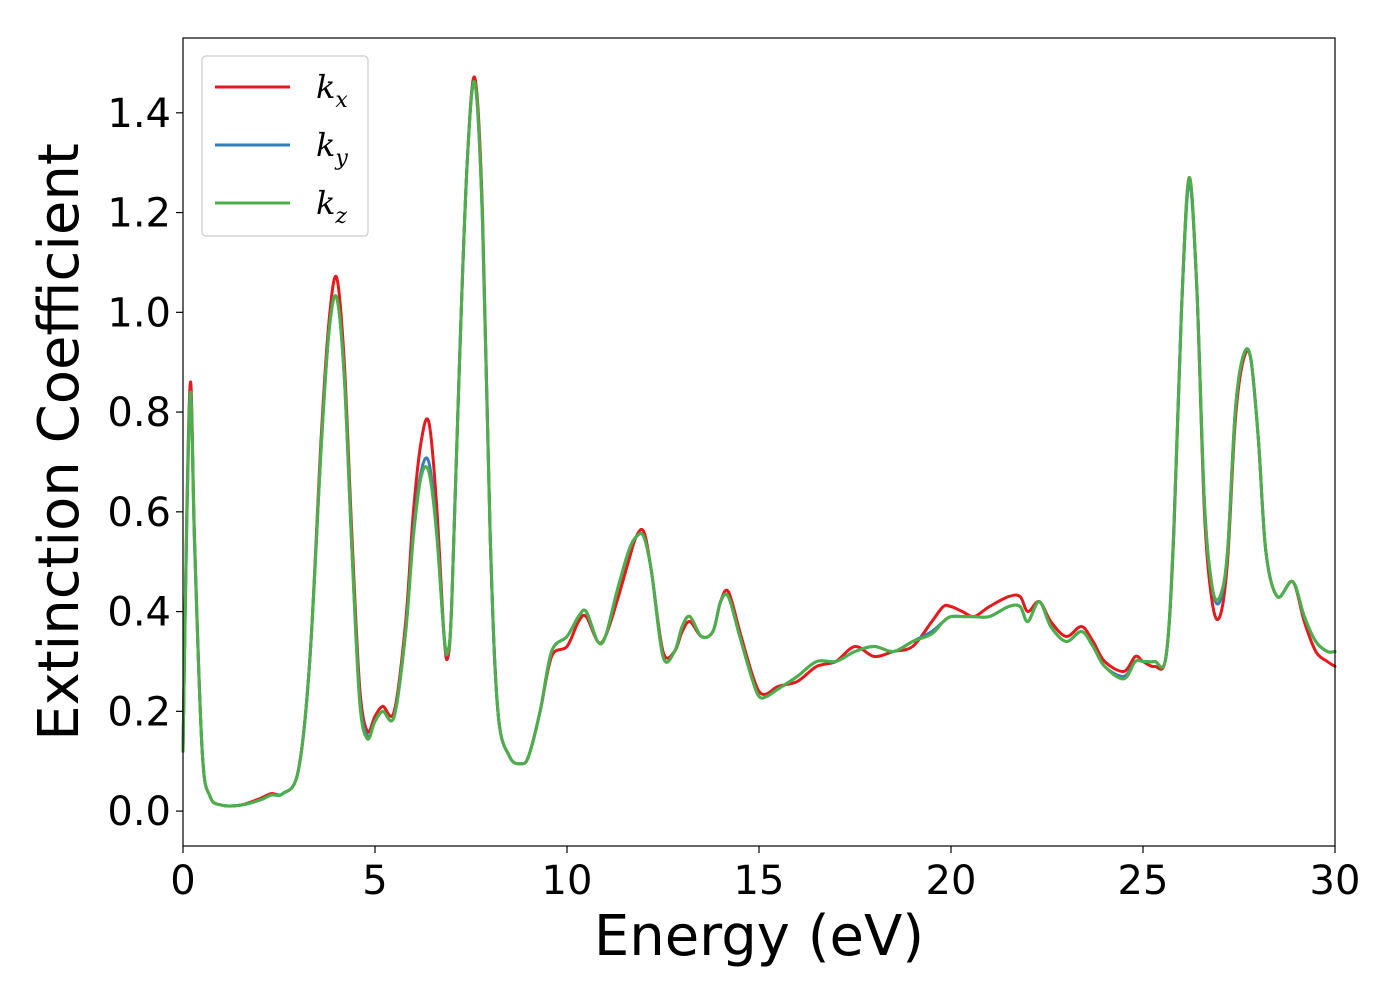 The image size is (1400, 1000). I want to click on legend-label-ky: ky, so click(332, 148).